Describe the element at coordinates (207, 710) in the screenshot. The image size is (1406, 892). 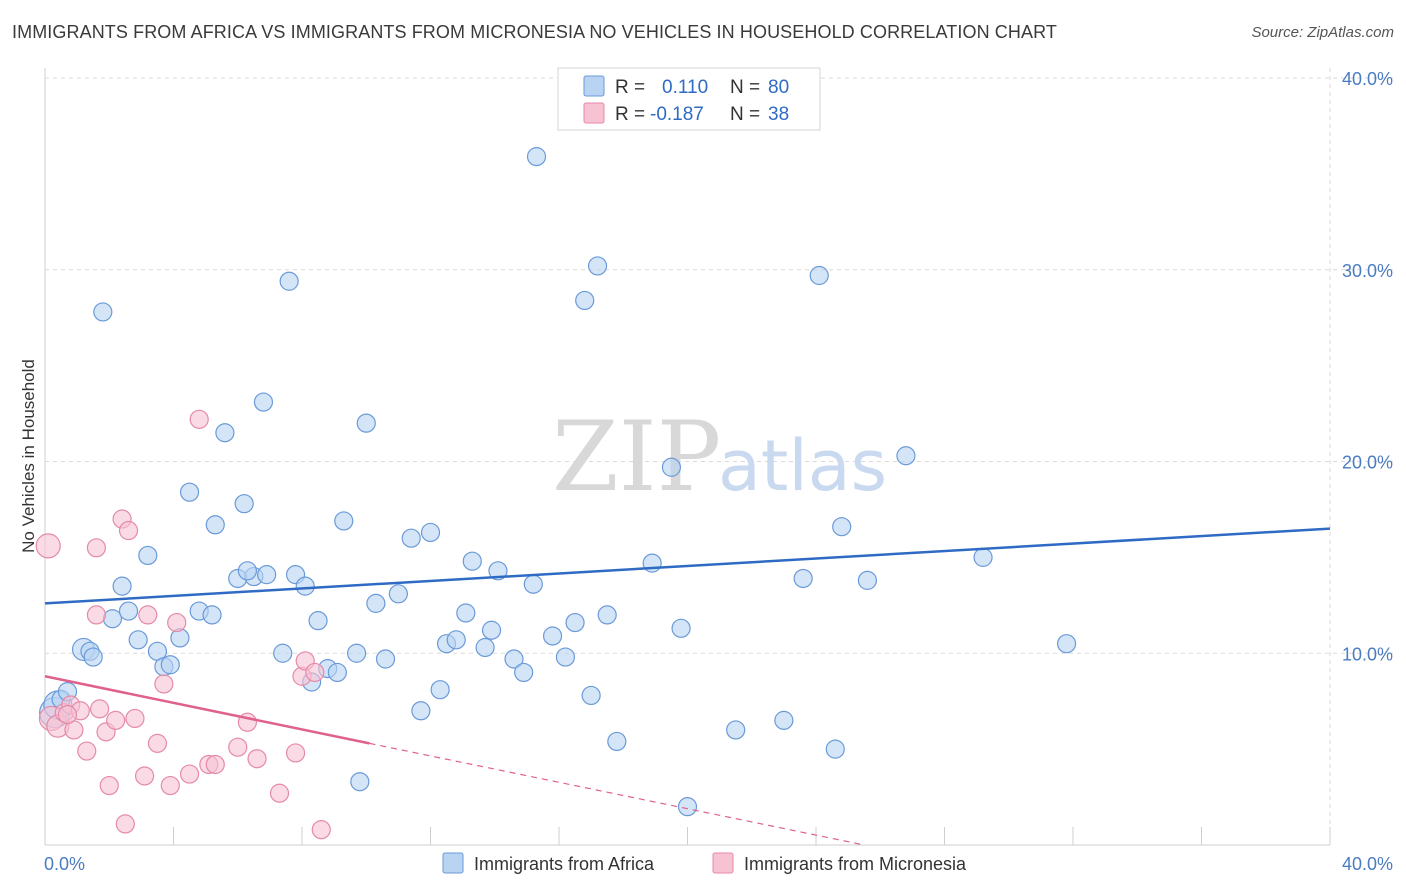
I see `micronesia-trend-line` at that location.